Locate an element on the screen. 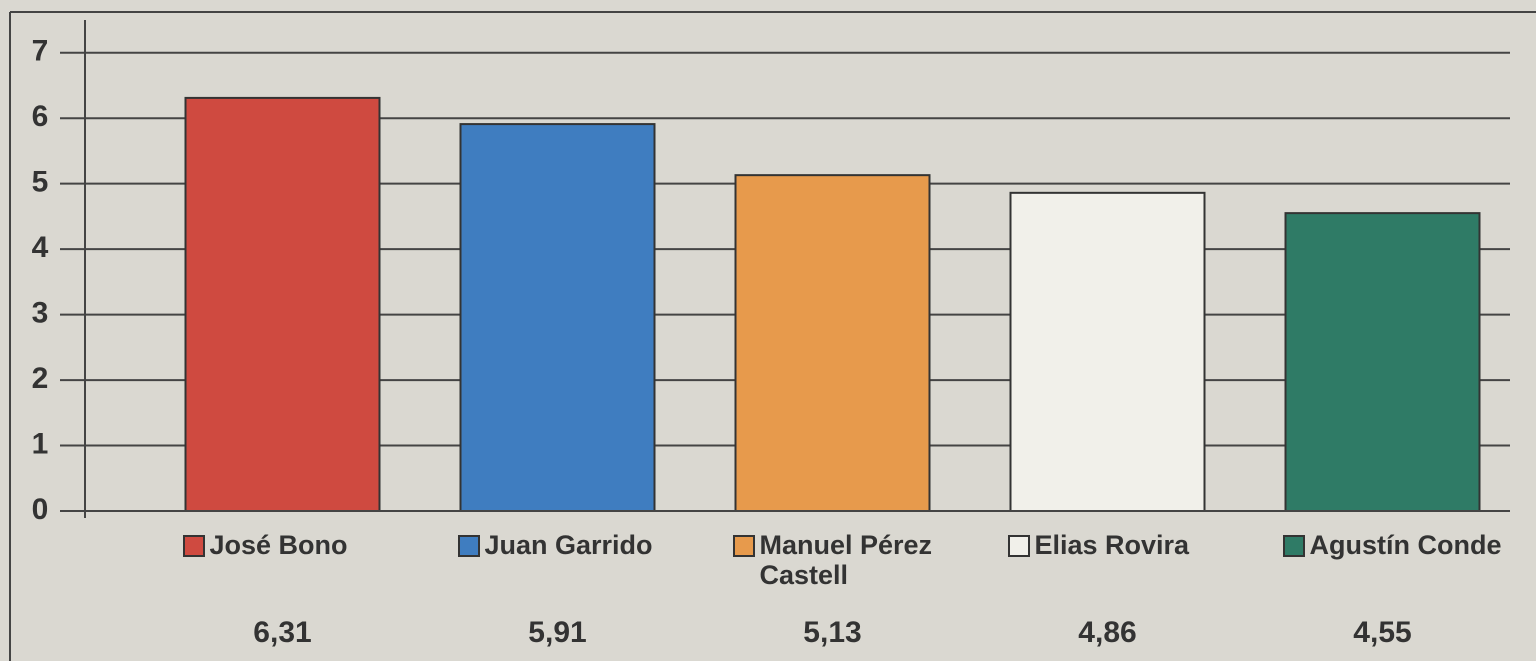 The image size is (1536, 661). value-label: 4,55 is located at coordinates (1382, 632).